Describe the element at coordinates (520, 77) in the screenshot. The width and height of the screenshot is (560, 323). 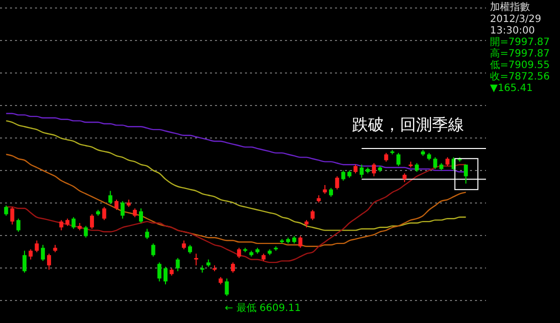
I see `text: 收=7872.56` at that location.